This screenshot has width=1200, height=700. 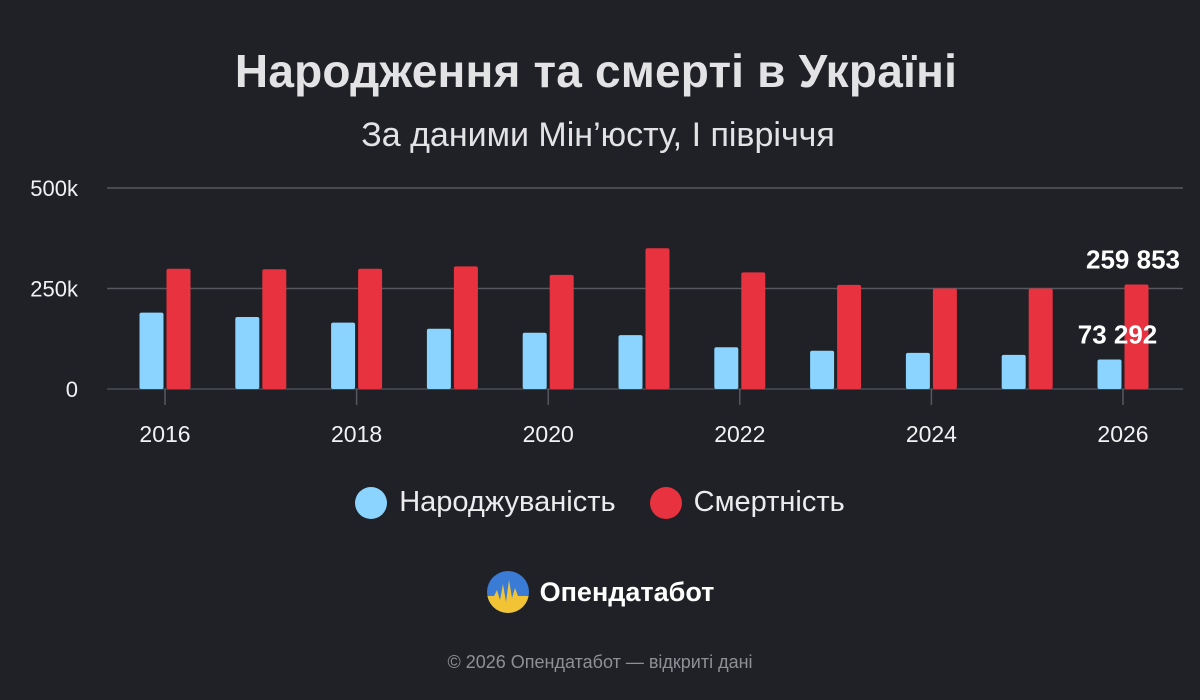 What do you see at coordinates (665, 502) in the screenshot?
I see `red-circle-icon` at bounding box center [665, 502].